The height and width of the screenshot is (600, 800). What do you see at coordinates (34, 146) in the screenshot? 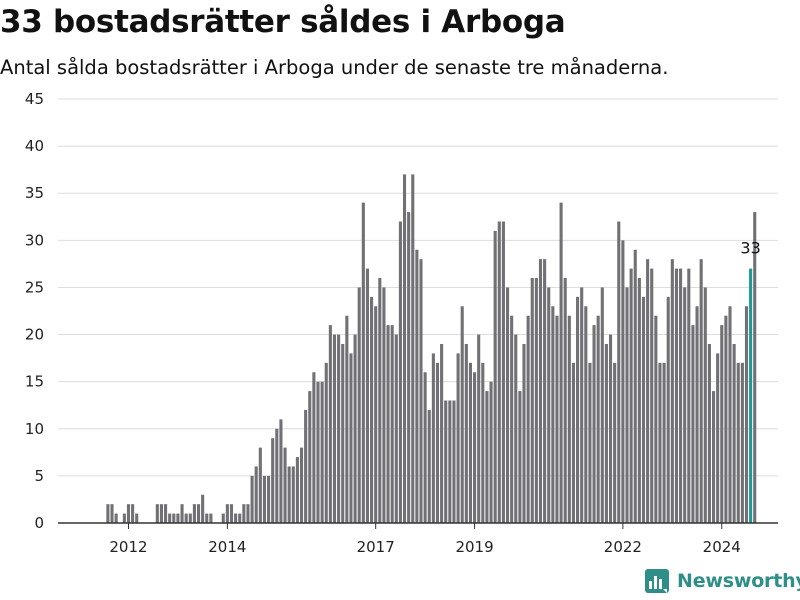
I see `y-tick-label: 40` at bounding box center [34, 146].